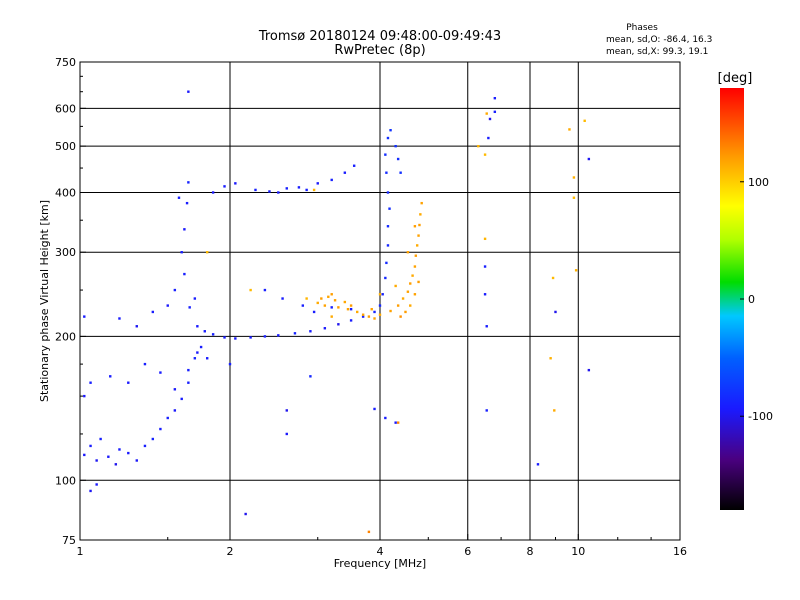 The height and width of the screenshot is (600, 800). What do you see at coordinates (379, 50) in the screenshot?
I see `chart-subtitle: RwPretec (8p)` at bounding box center [379, 50].